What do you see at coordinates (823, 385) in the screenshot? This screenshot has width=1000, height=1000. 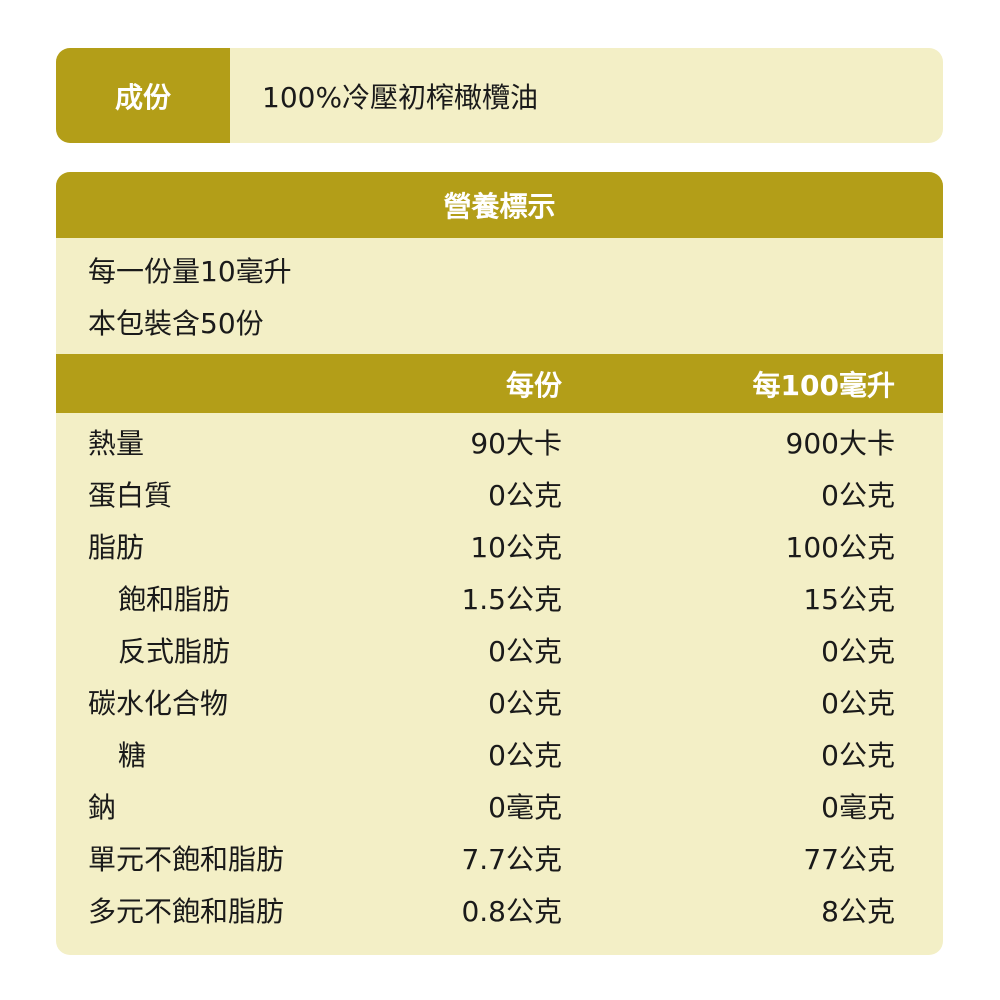 I see `column-per-100ml: 每100毫升` at bounding box center [823, 385].